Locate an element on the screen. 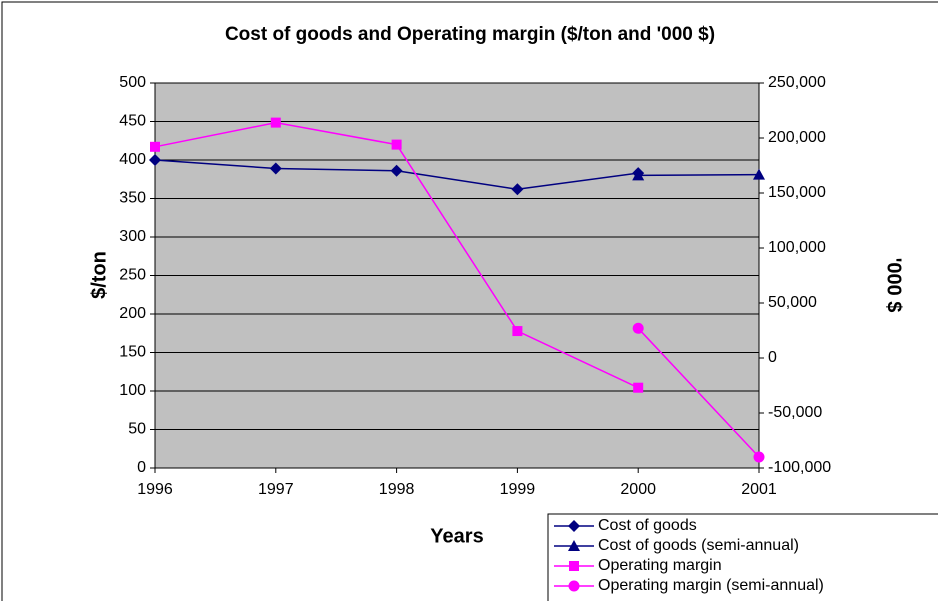 This screenshot has height=601, width=938. legend-label: Cost of goods (semi-annual) is located at coordinates (698, 545).